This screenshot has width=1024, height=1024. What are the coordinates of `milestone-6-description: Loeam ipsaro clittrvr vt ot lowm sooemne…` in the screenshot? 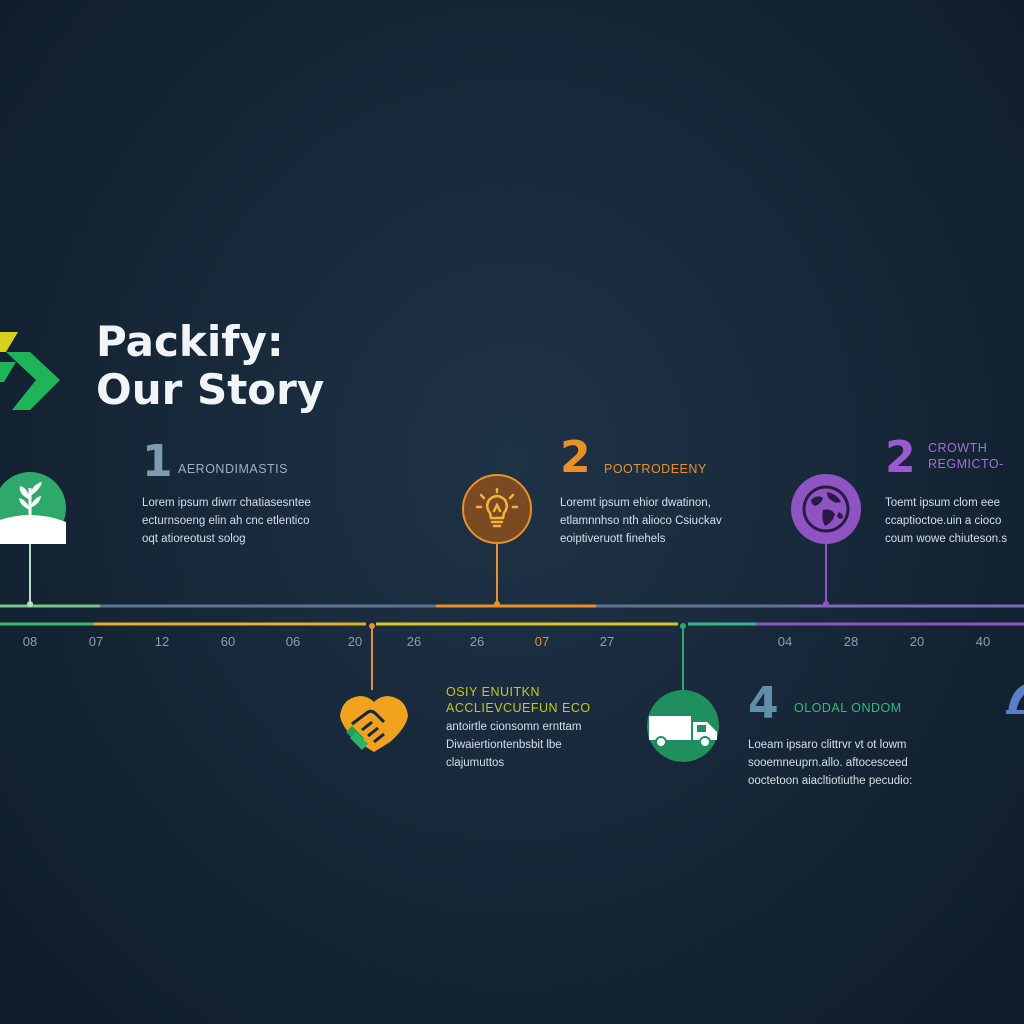 It's located at (830, 763).